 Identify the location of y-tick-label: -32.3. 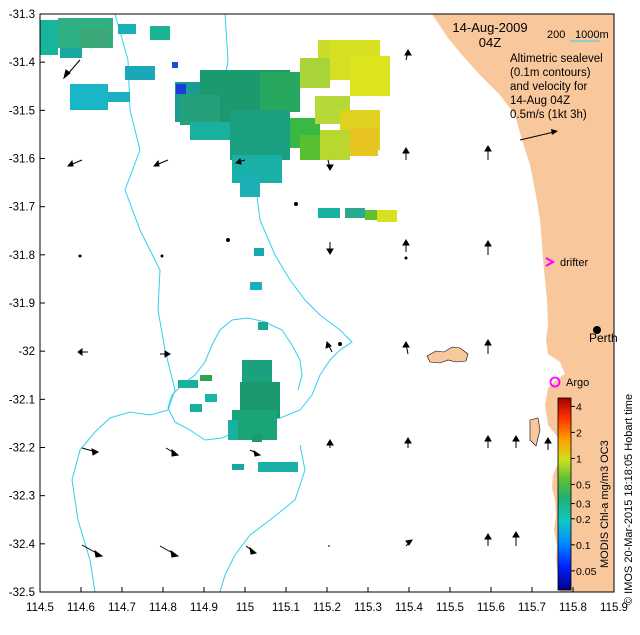
(22, 497).